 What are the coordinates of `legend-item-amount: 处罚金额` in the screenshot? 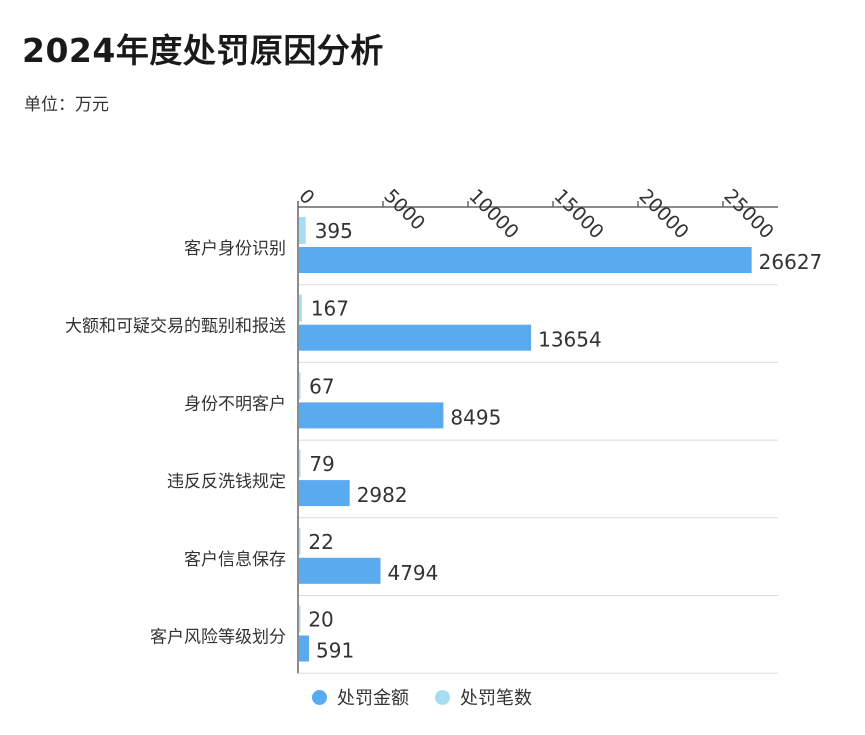 It's located at (360, 697).